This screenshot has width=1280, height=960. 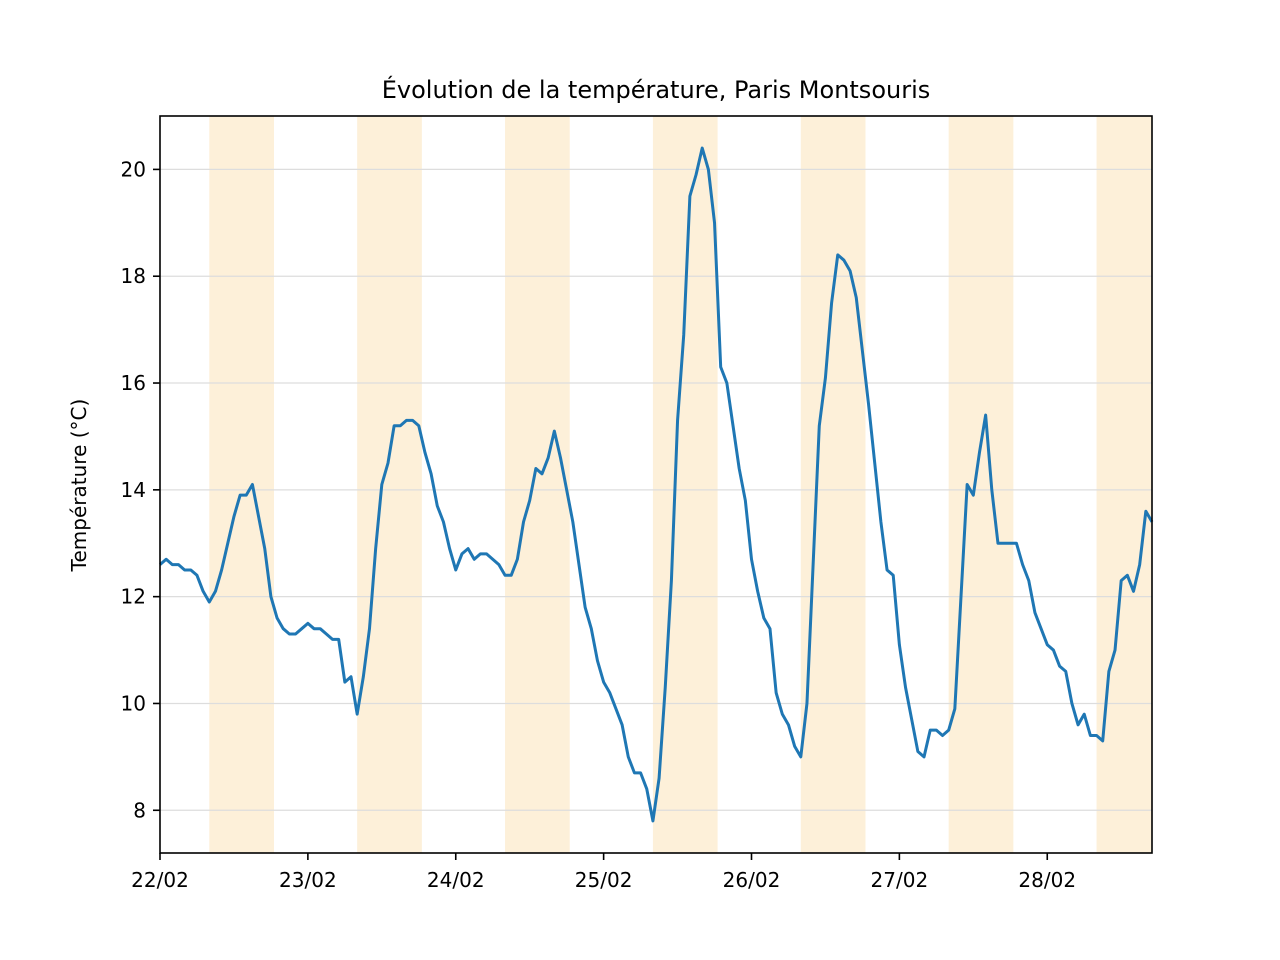 What do you see at coordinates (133, 383) in the screenshot?
I see `y-tick-label: 16` at bounding box center [133, 383].